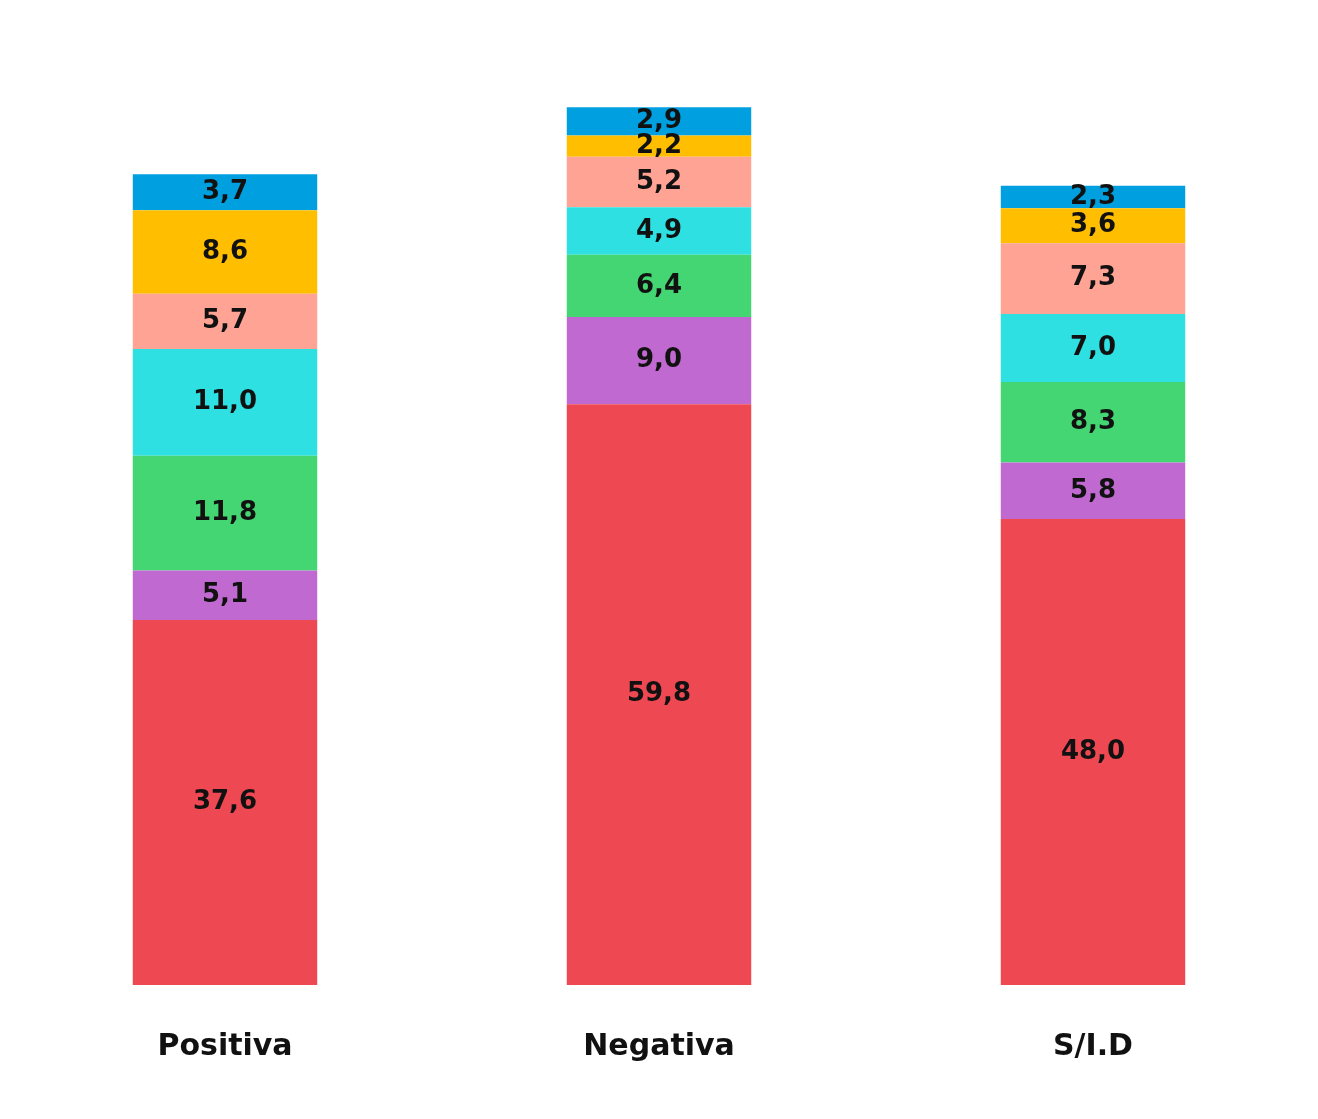 This screenshot has width=1318, height=1119. I want to click on data-label: 8,3, so click(1093, 420).